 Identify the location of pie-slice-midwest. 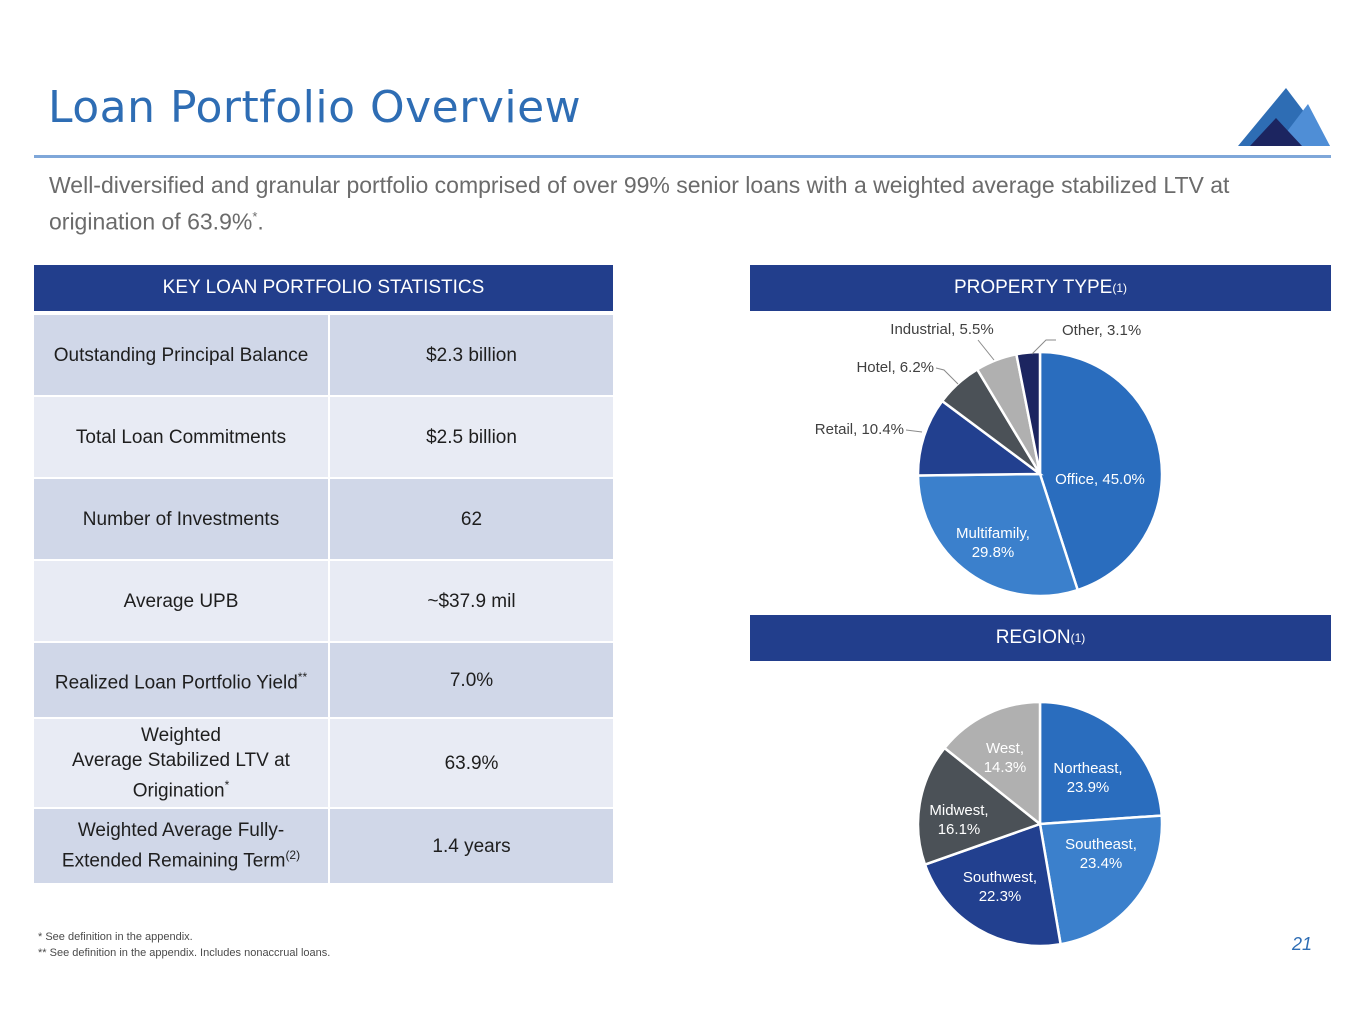
(979, 806).